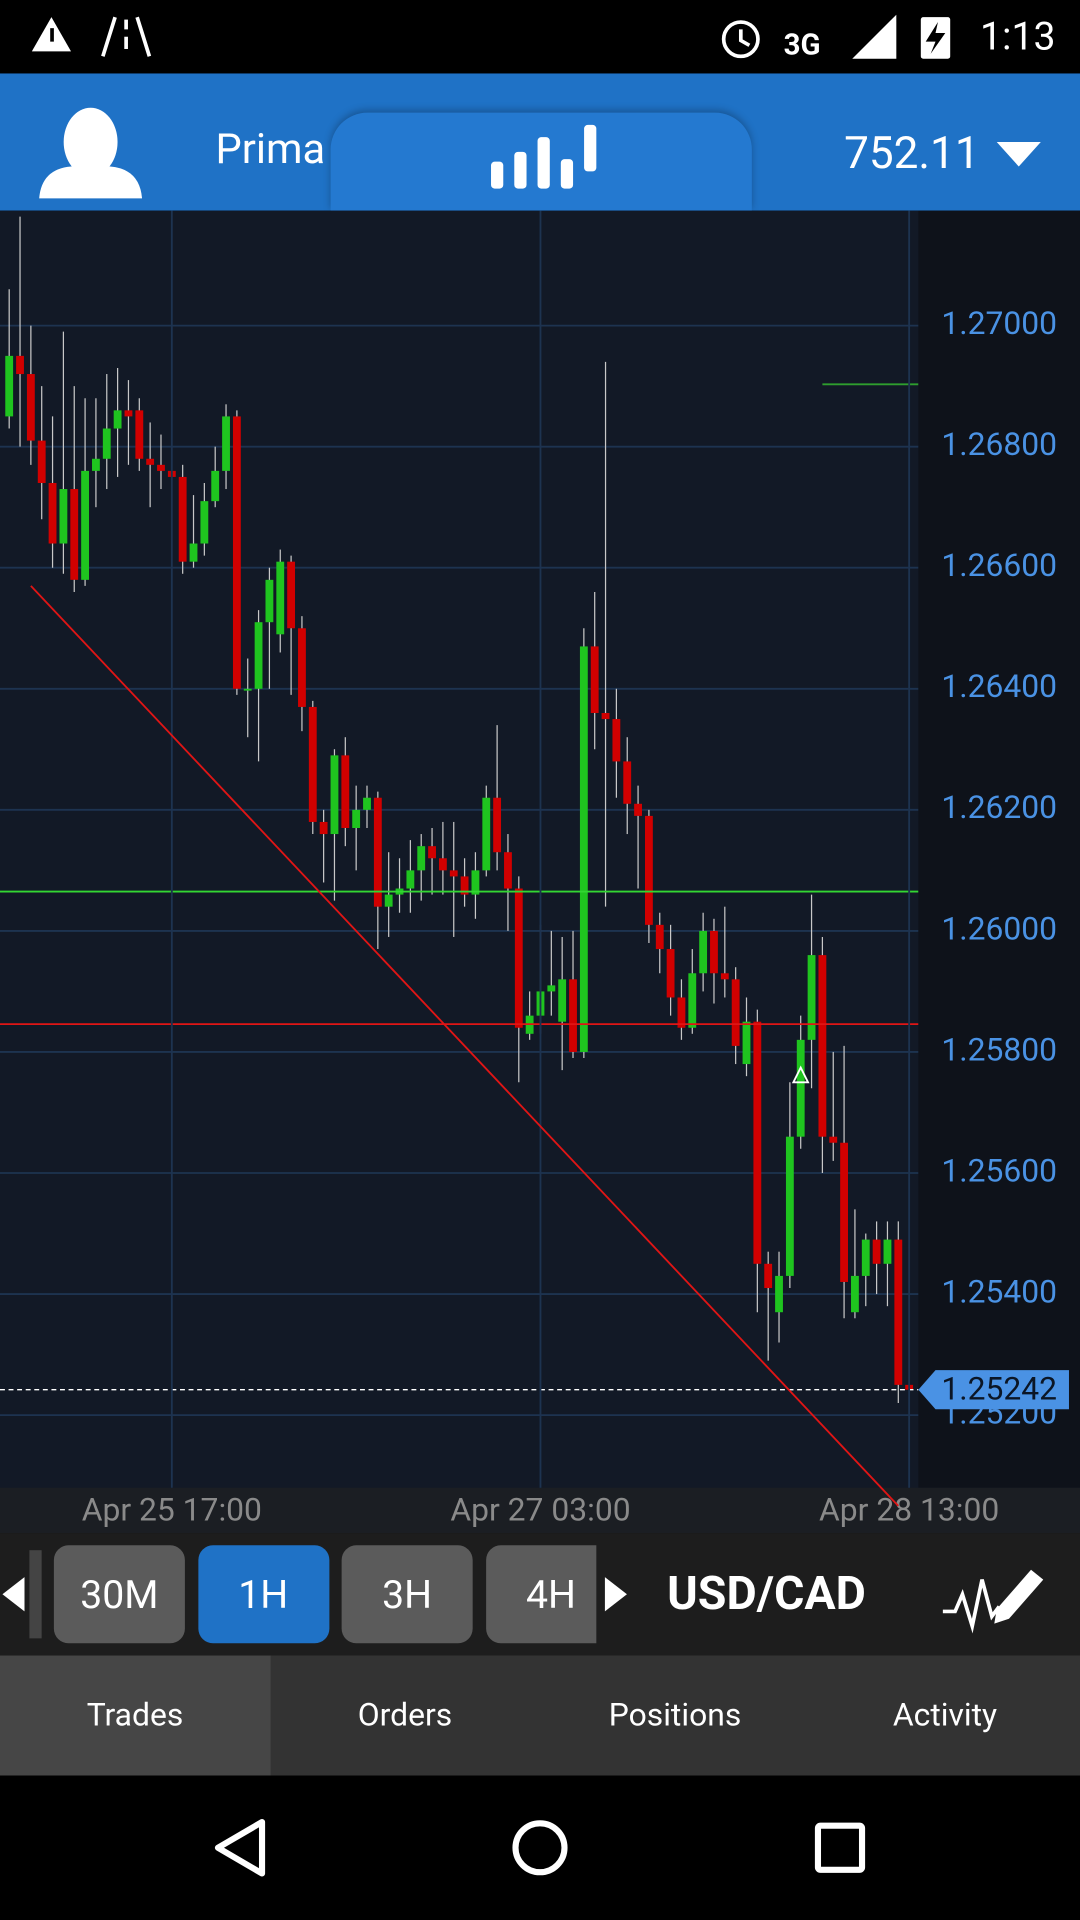 This screenshot has width=1080, height=1920. I want to click on y-tick-label: 1.25600, so click(999, 1170).